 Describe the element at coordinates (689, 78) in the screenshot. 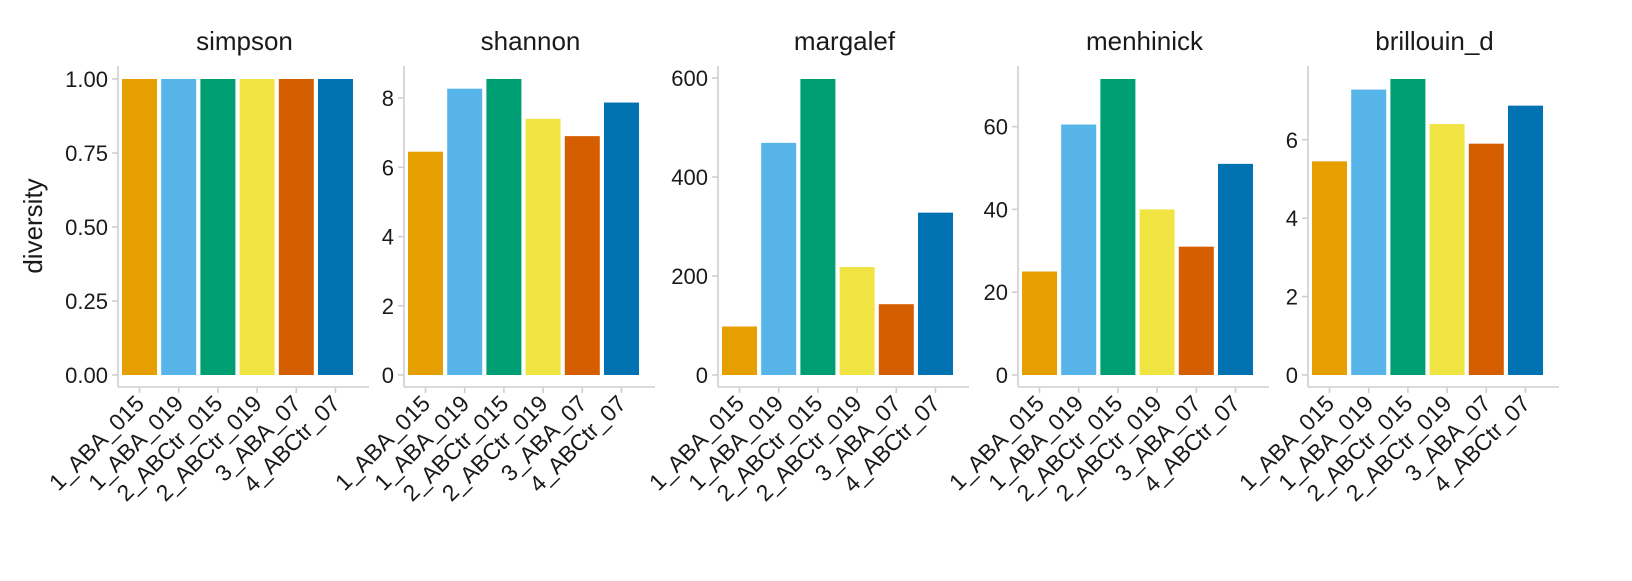

I see `y-tick-label: 600` at that location.